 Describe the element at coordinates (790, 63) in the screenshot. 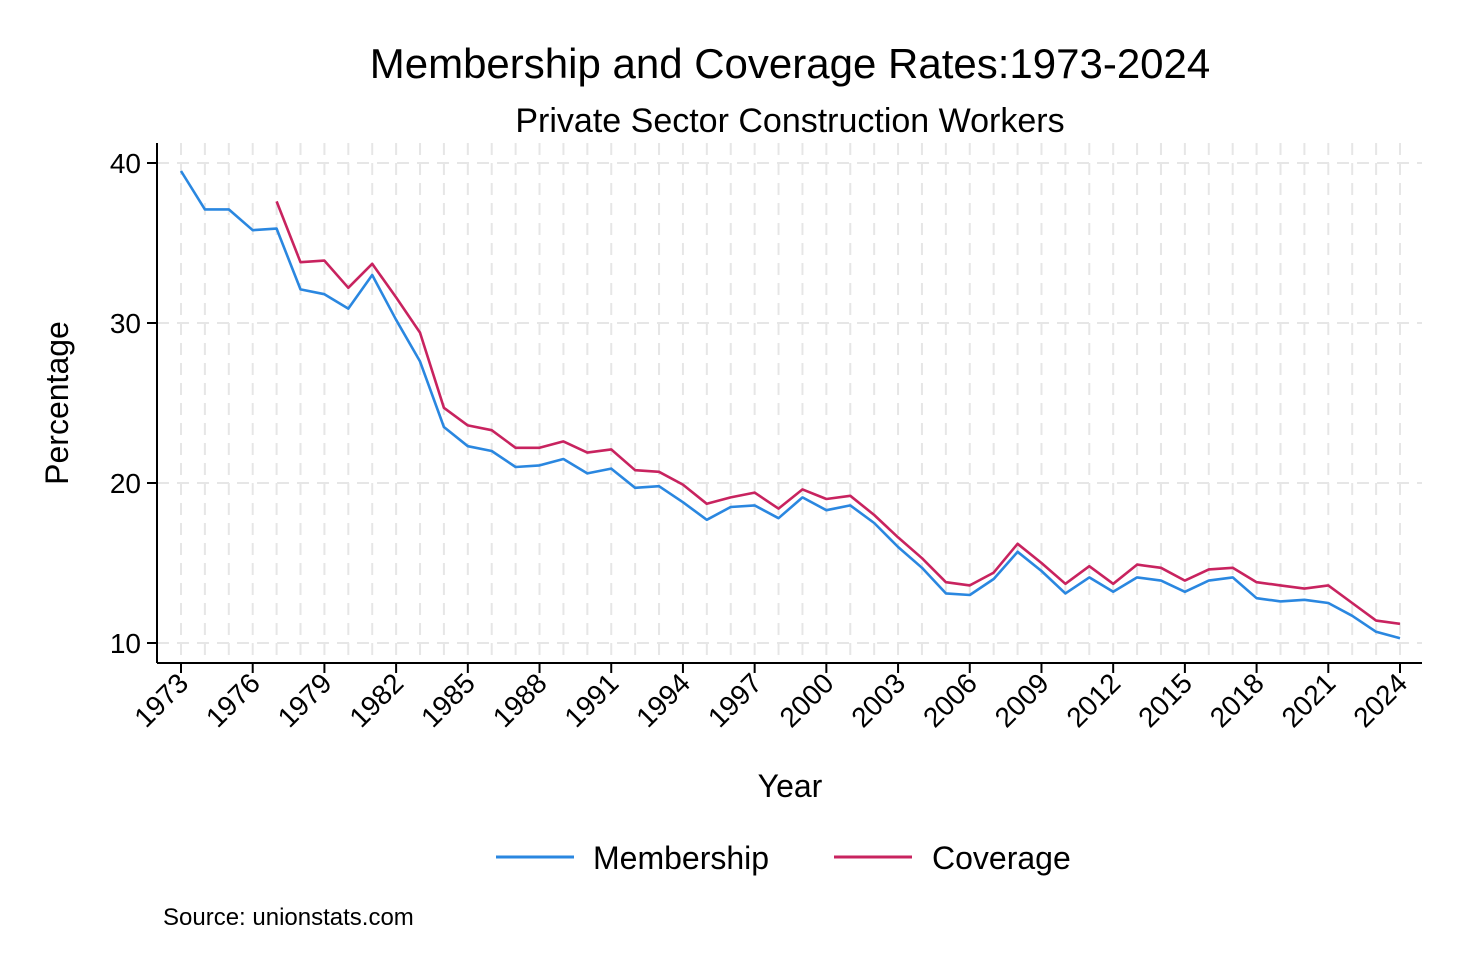

I see `chart-title: Membership and Coverage Rates:1973-2024` at that location.